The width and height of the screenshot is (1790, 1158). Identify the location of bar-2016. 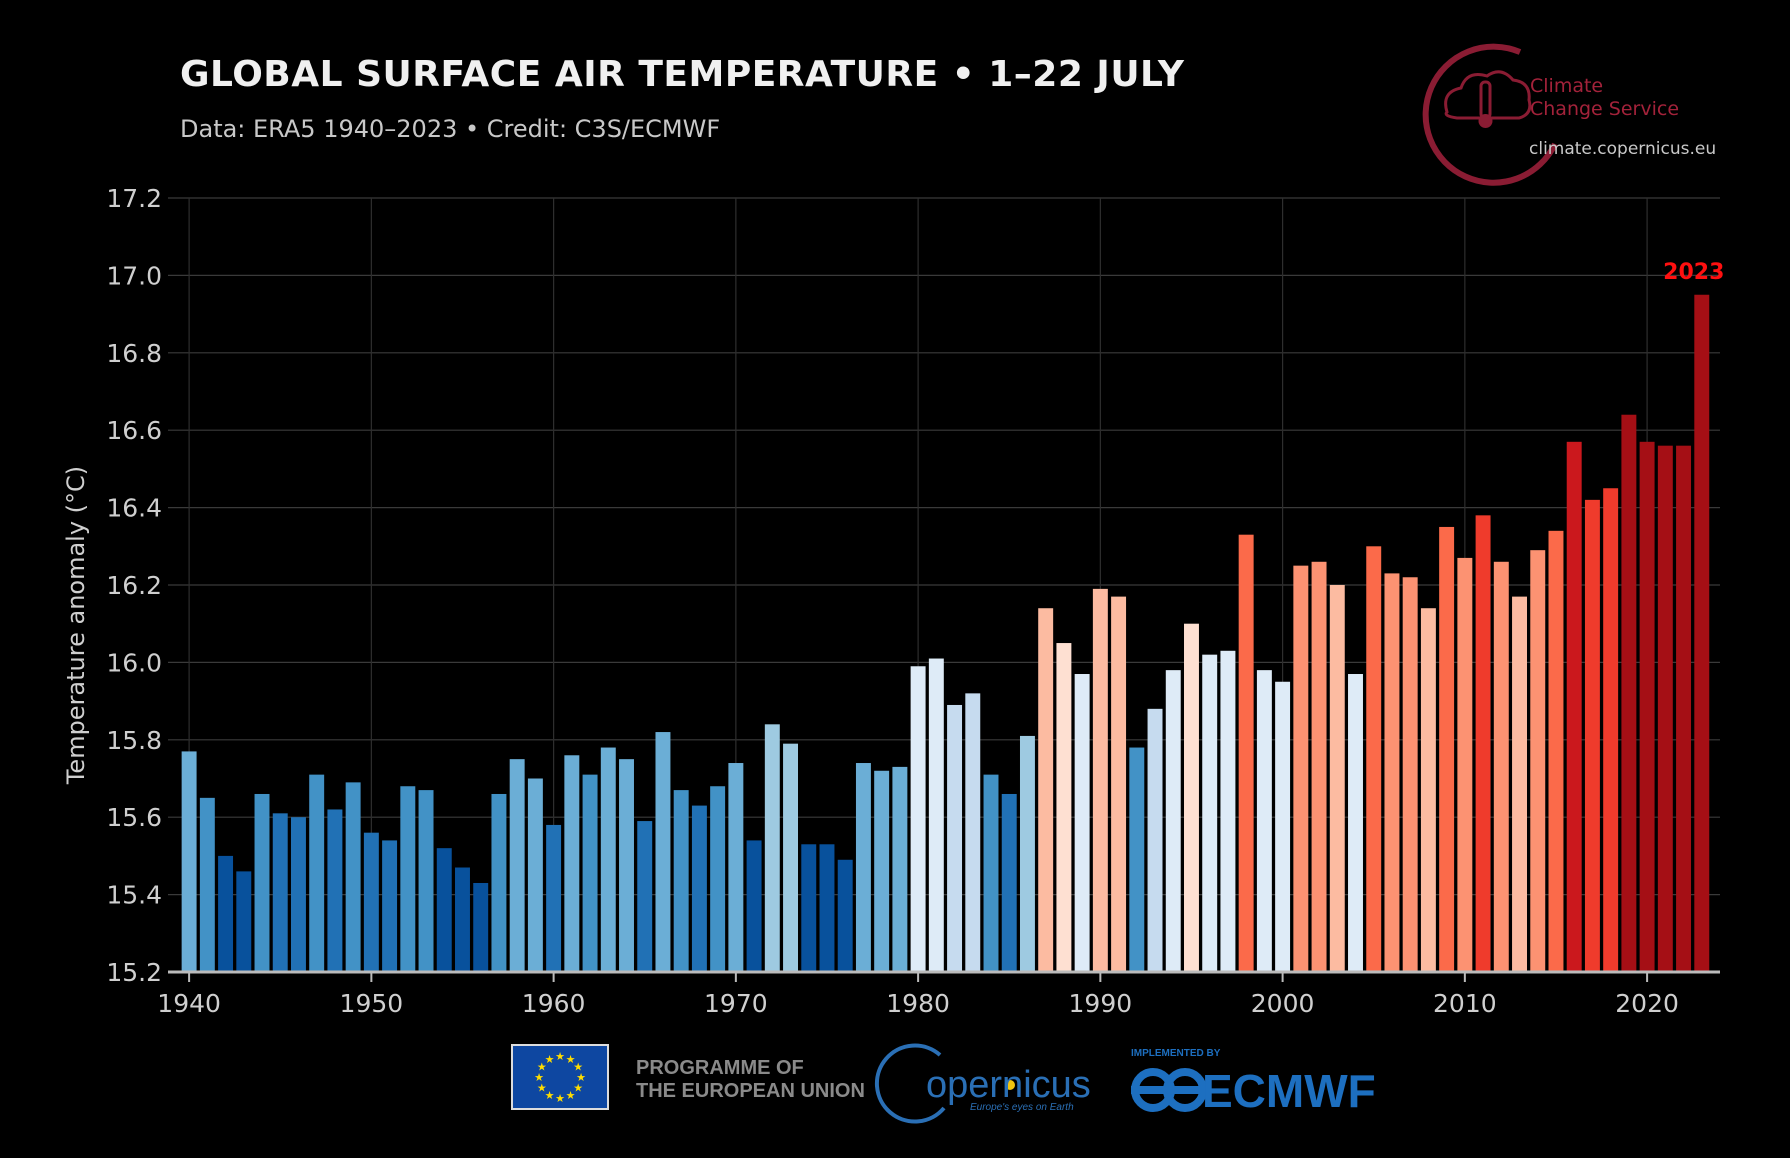
(1574, 706).